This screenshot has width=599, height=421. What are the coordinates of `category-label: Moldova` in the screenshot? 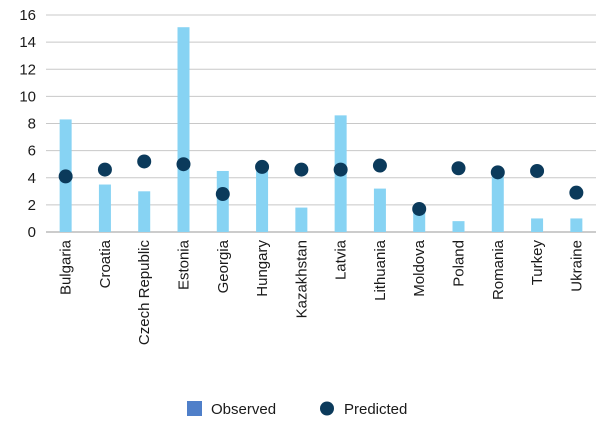 It's located at (419, 267).